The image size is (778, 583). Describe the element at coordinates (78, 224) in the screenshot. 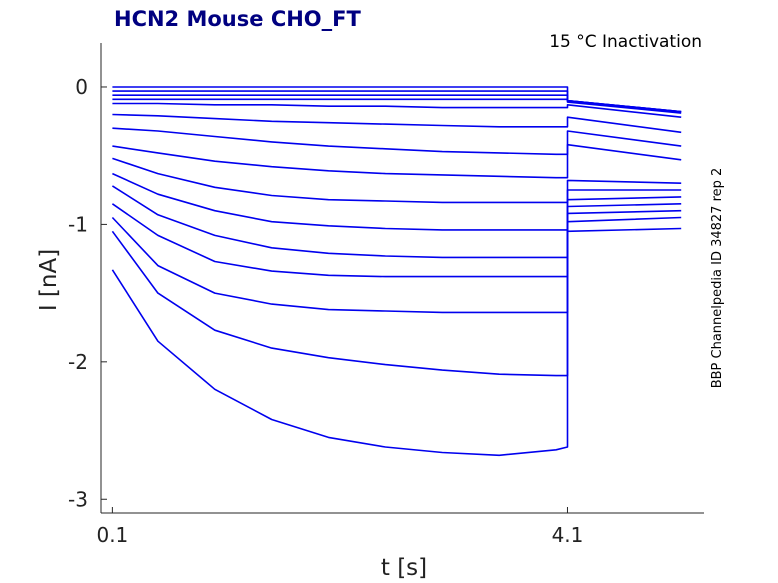

I see `y-tick-label: -1` at that location.